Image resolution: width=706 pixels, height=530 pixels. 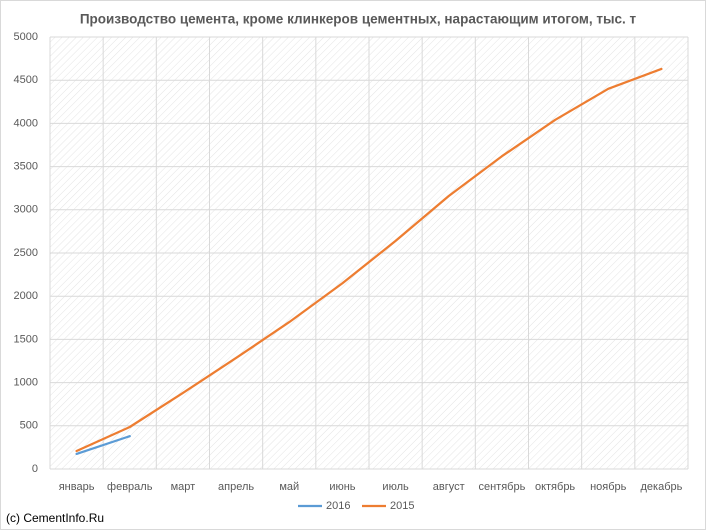 I want to click on x-tick-label: март, so click(x=183, y=487).